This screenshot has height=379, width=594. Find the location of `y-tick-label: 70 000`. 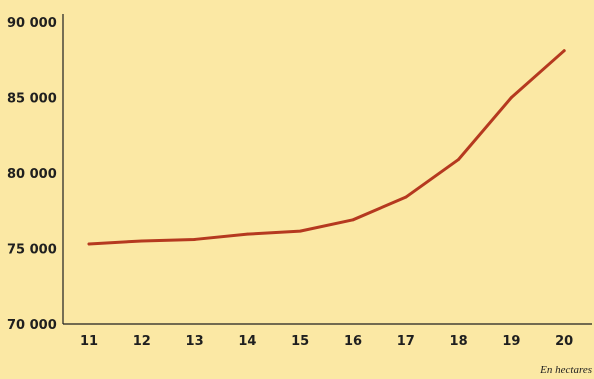

y-tick-label: 70 000 is located at coordinates (32, 325).